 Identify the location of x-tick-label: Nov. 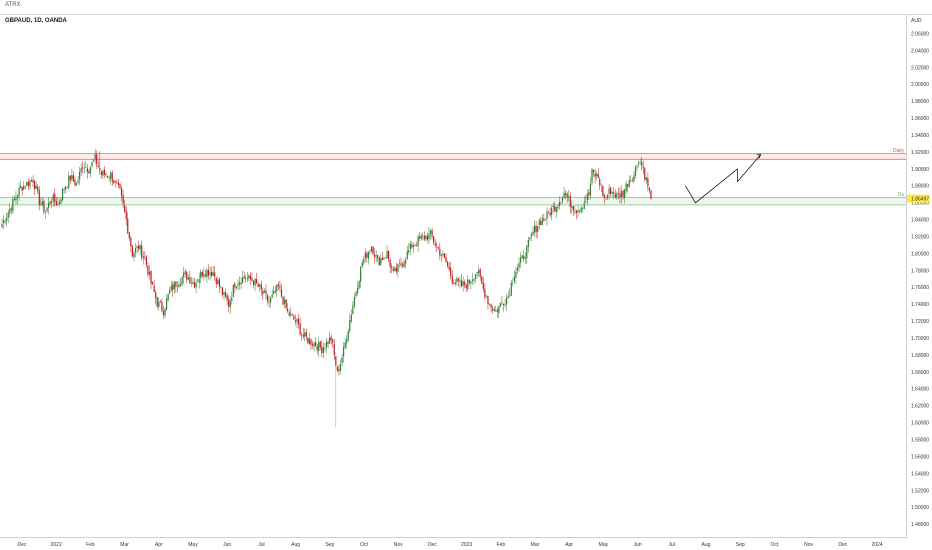
(398, 545).